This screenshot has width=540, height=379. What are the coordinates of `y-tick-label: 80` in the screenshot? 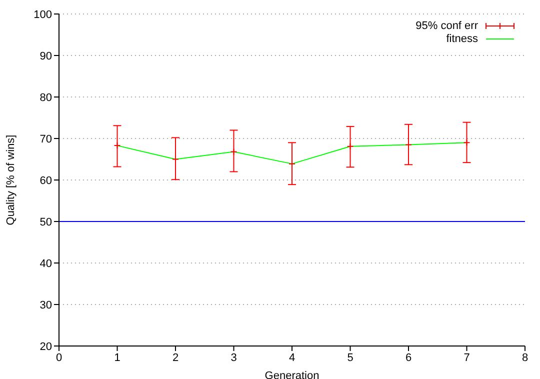 It's located at (46, 98).